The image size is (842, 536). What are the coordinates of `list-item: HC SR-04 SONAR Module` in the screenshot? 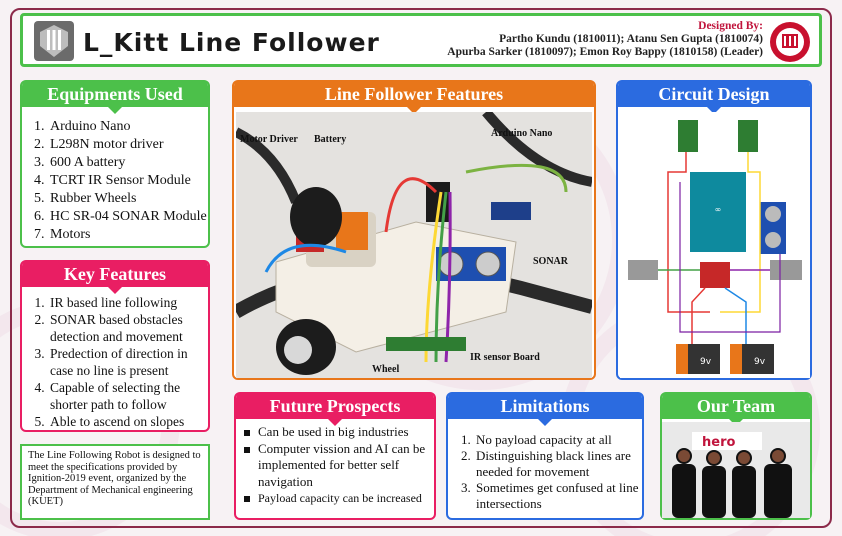 It's located at (127, 217).